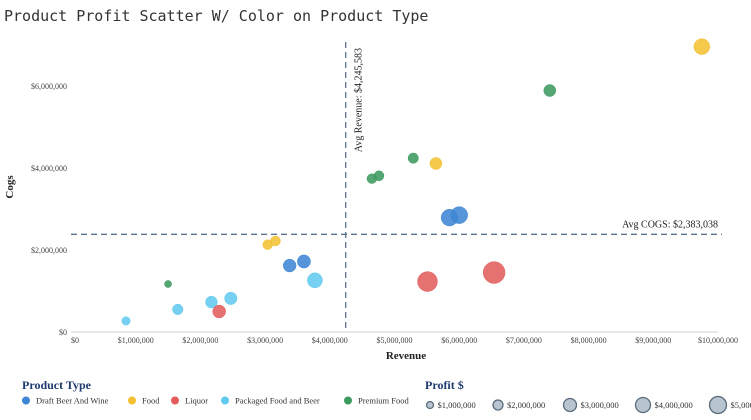  Describe the element at coordinates (395, 340) in the screenshot. I see `x-tick-label: $5,000,000` at that location.